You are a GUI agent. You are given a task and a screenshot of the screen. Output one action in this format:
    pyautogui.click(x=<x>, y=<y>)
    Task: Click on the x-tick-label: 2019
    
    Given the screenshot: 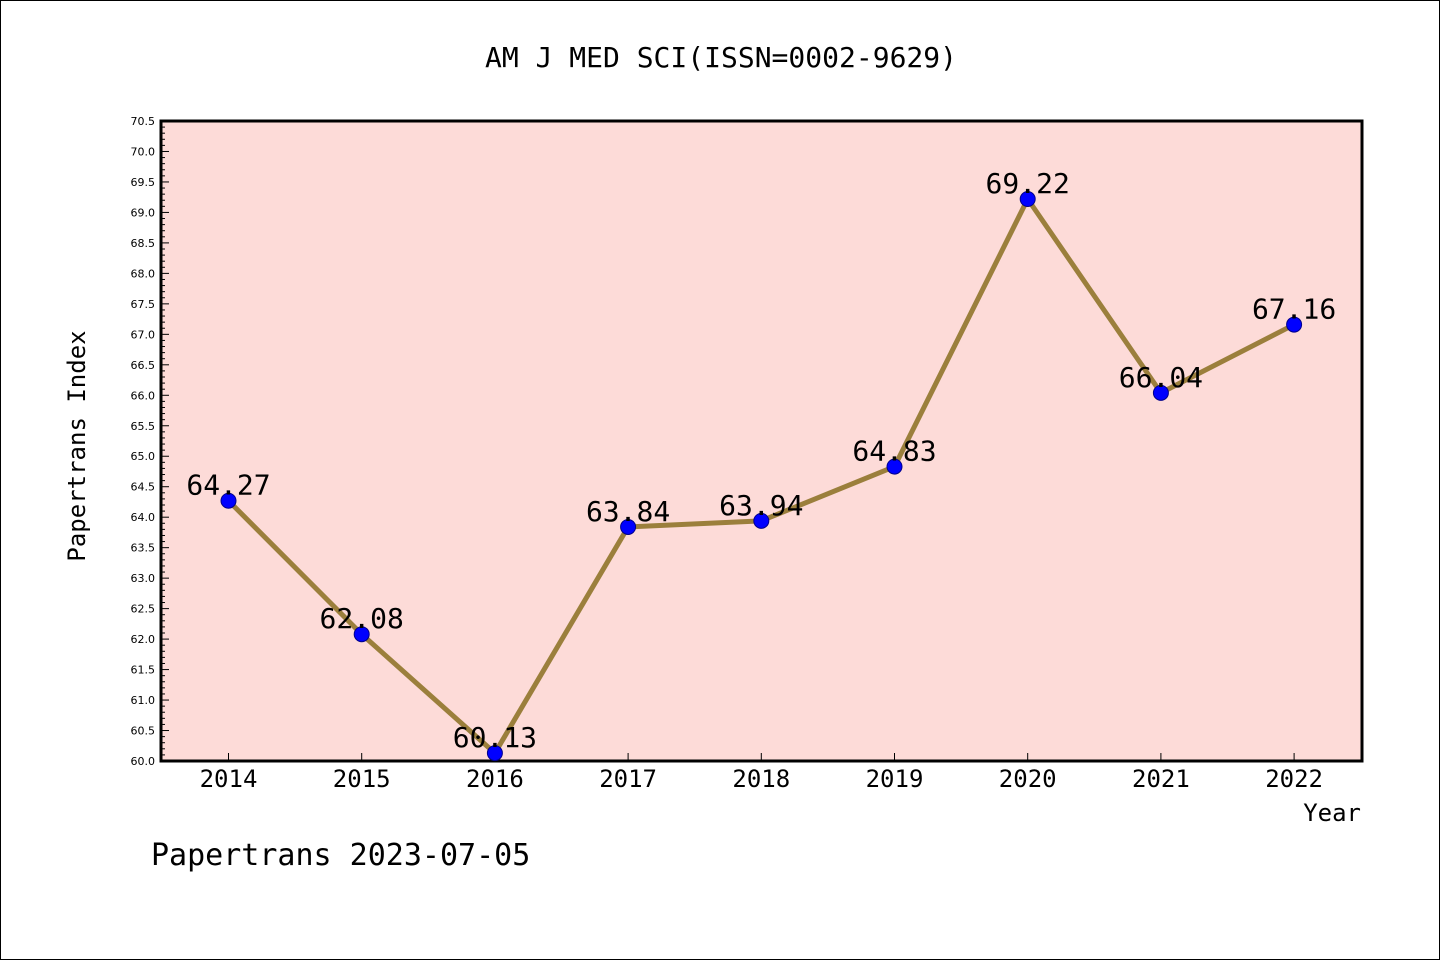 What is the action you would take?
    pyautogui.click(x=895, y=779)
    